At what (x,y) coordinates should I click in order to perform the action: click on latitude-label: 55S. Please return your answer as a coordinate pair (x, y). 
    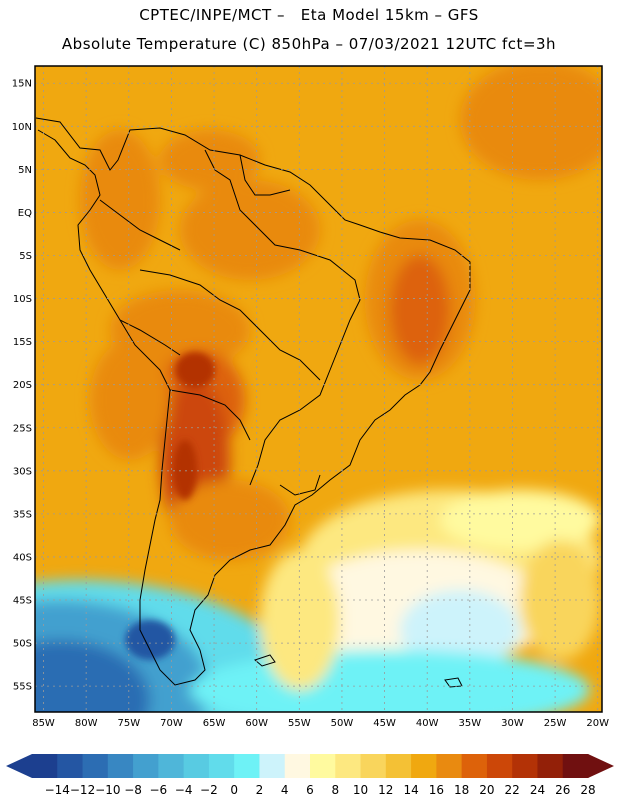
    Looking at the image, I should click on (22, 687).